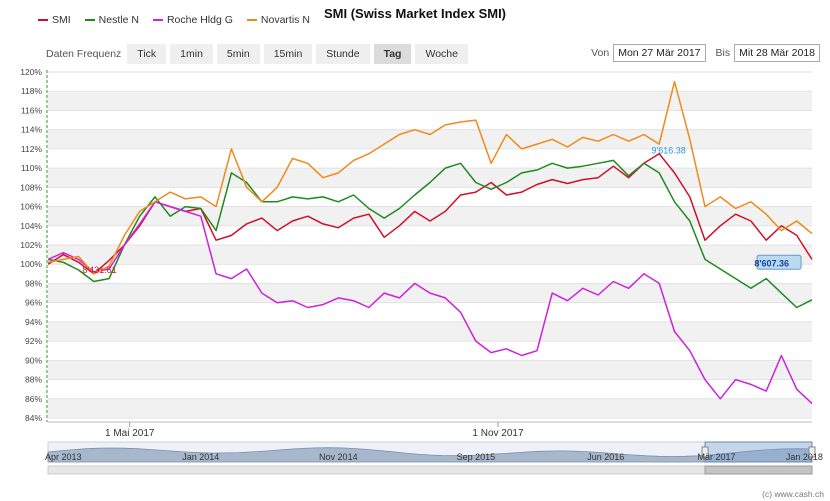 This screenshot has height=501, width=830. Describe the element at coordinates (804, 457) in the screenshot. I see `navigator-tick-label: Jan 2018` at that location.